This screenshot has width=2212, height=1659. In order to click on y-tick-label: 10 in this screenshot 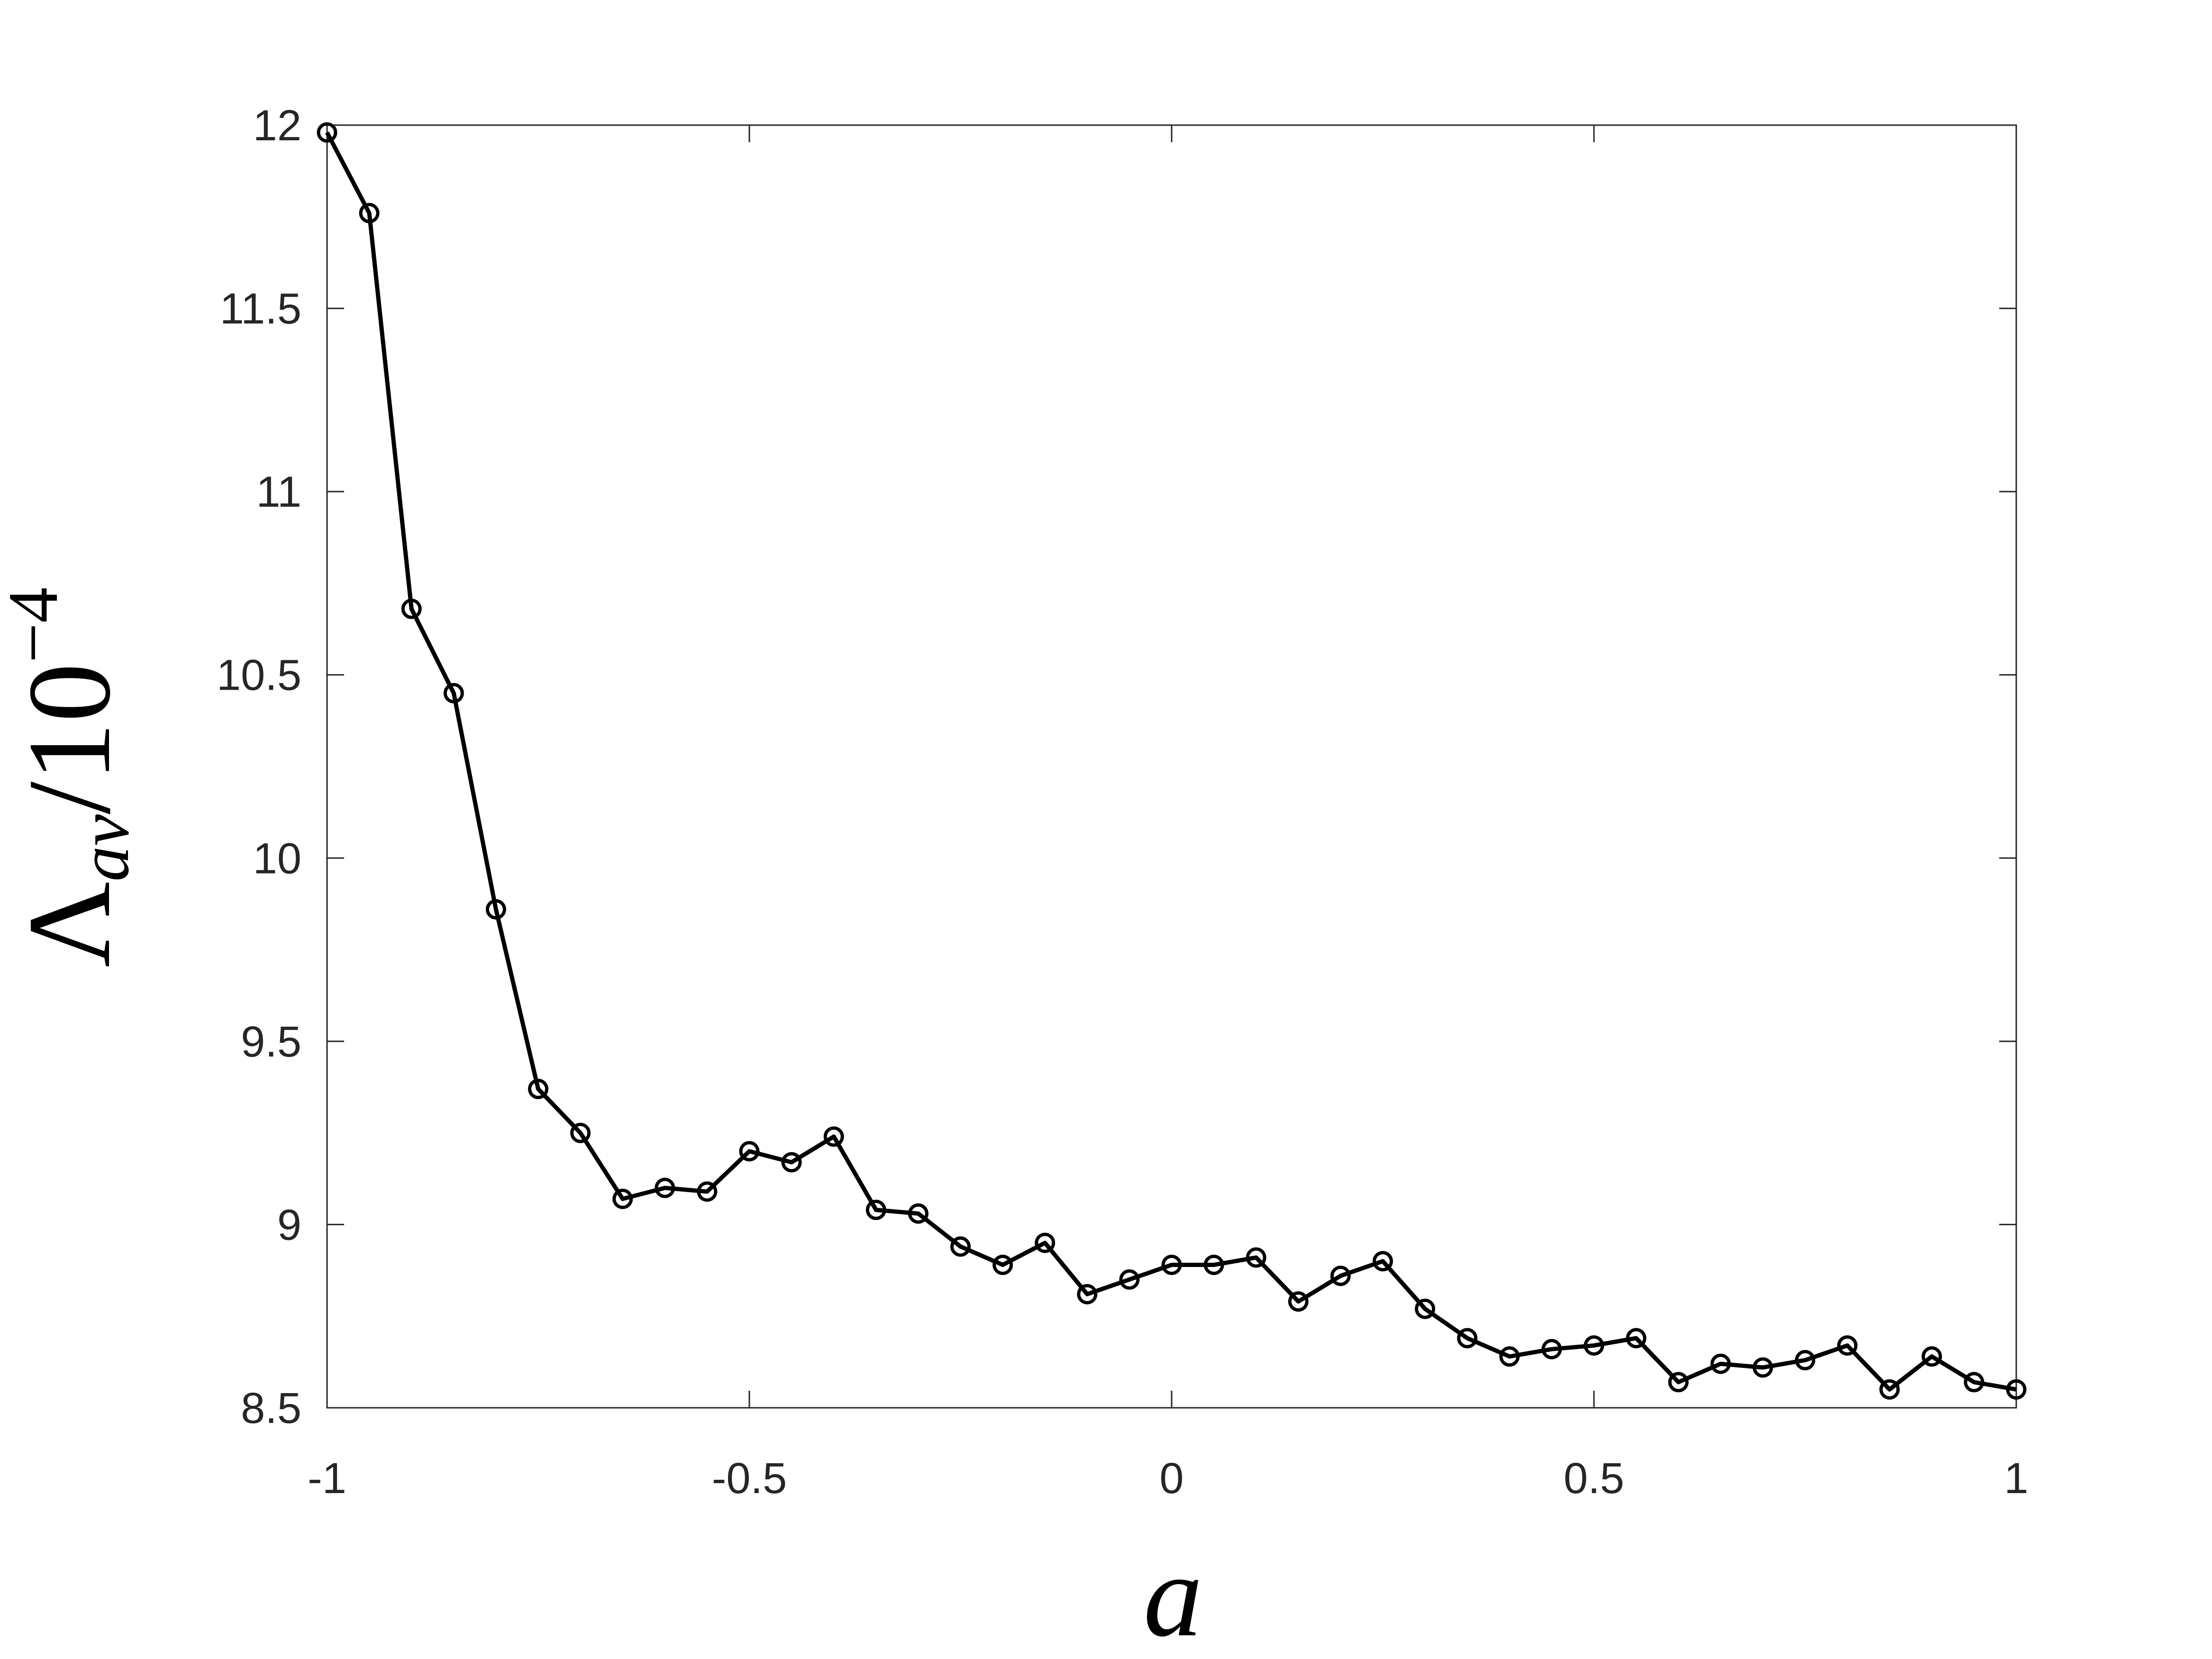, I will do `click(277, 858)`.